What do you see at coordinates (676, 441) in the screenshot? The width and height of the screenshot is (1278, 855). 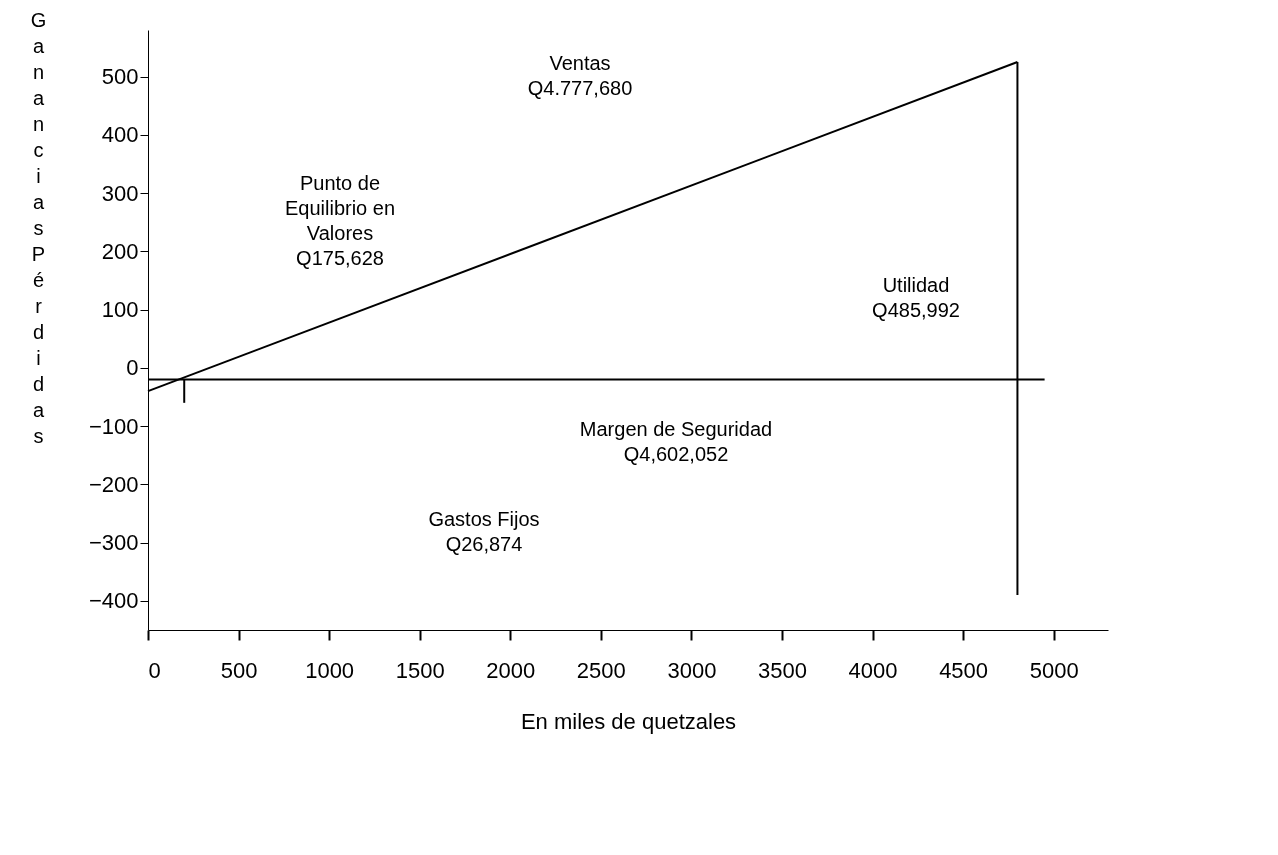 I see `annotation: Margen de Seguridad Q4,602,052` at bounding box center [676, 441].